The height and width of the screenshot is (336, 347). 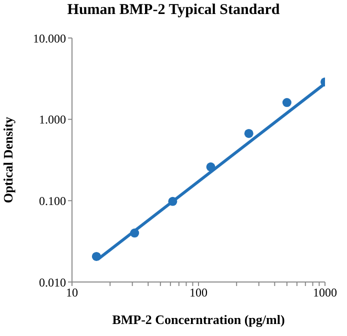 What do you see at coordinates (198, 319) in the screenshot?
I see `x-axis-title: BMP-2 Concerntration (pg/ml)` at bounding box center [198, 319].